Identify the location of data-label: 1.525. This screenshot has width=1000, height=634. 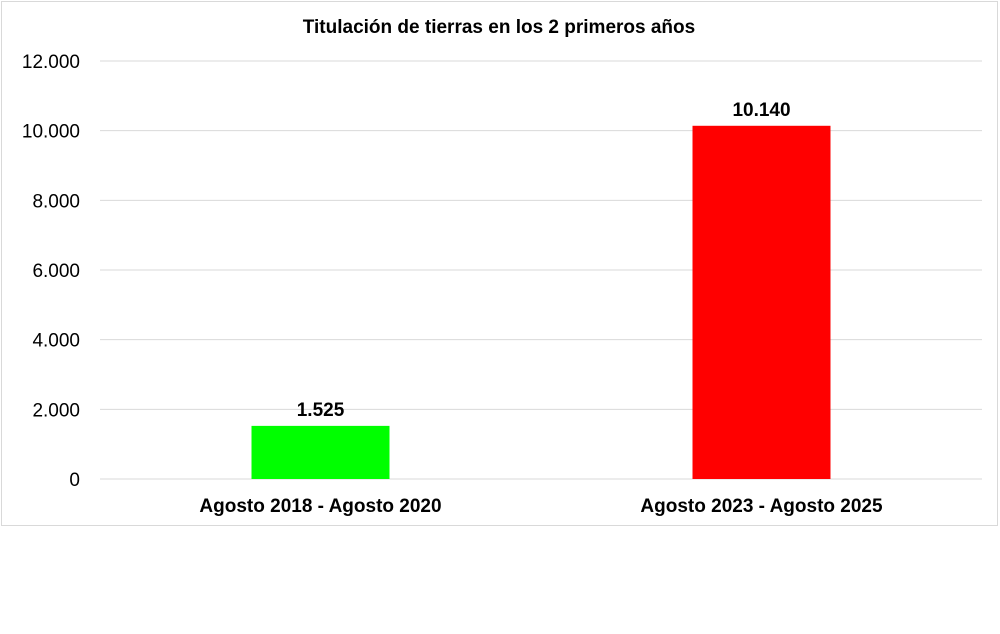
(321, 410).